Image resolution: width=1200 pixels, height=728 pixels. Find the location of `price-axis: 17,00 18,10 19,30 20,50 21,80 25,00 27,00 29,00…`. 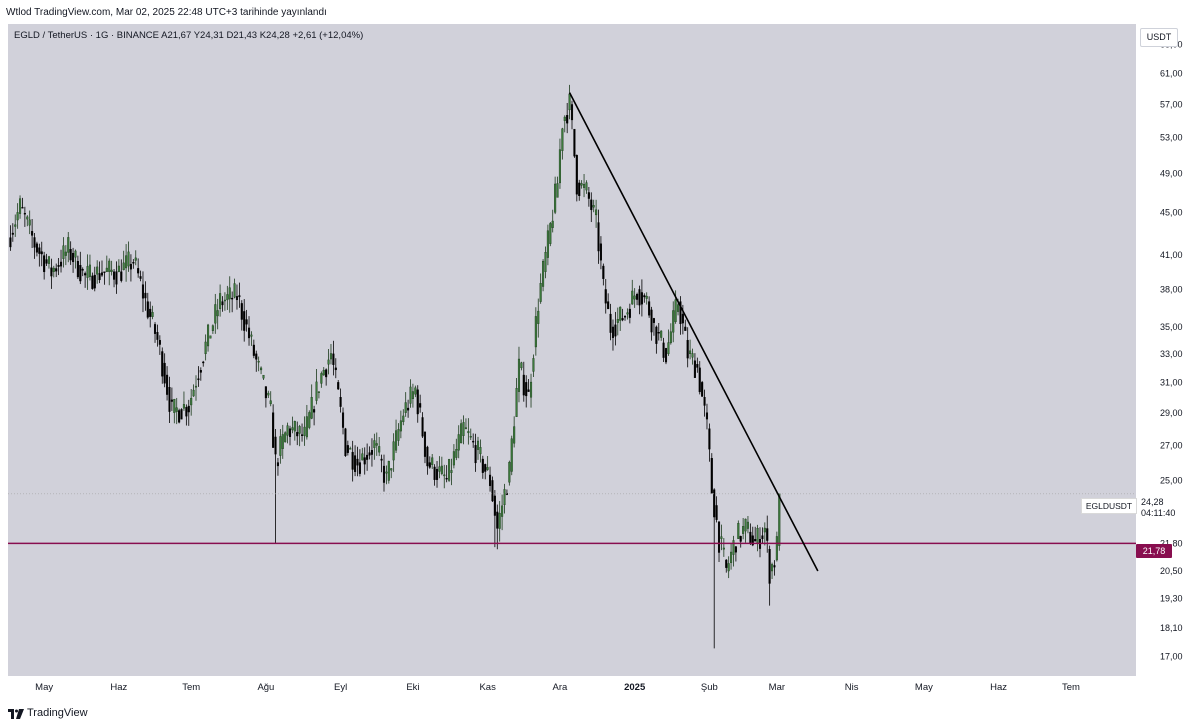

price-axis: 17,00 18,10 19,30 20,50 21,80 25,00 27,00 29,00… is located at coordinates (1168, 350).